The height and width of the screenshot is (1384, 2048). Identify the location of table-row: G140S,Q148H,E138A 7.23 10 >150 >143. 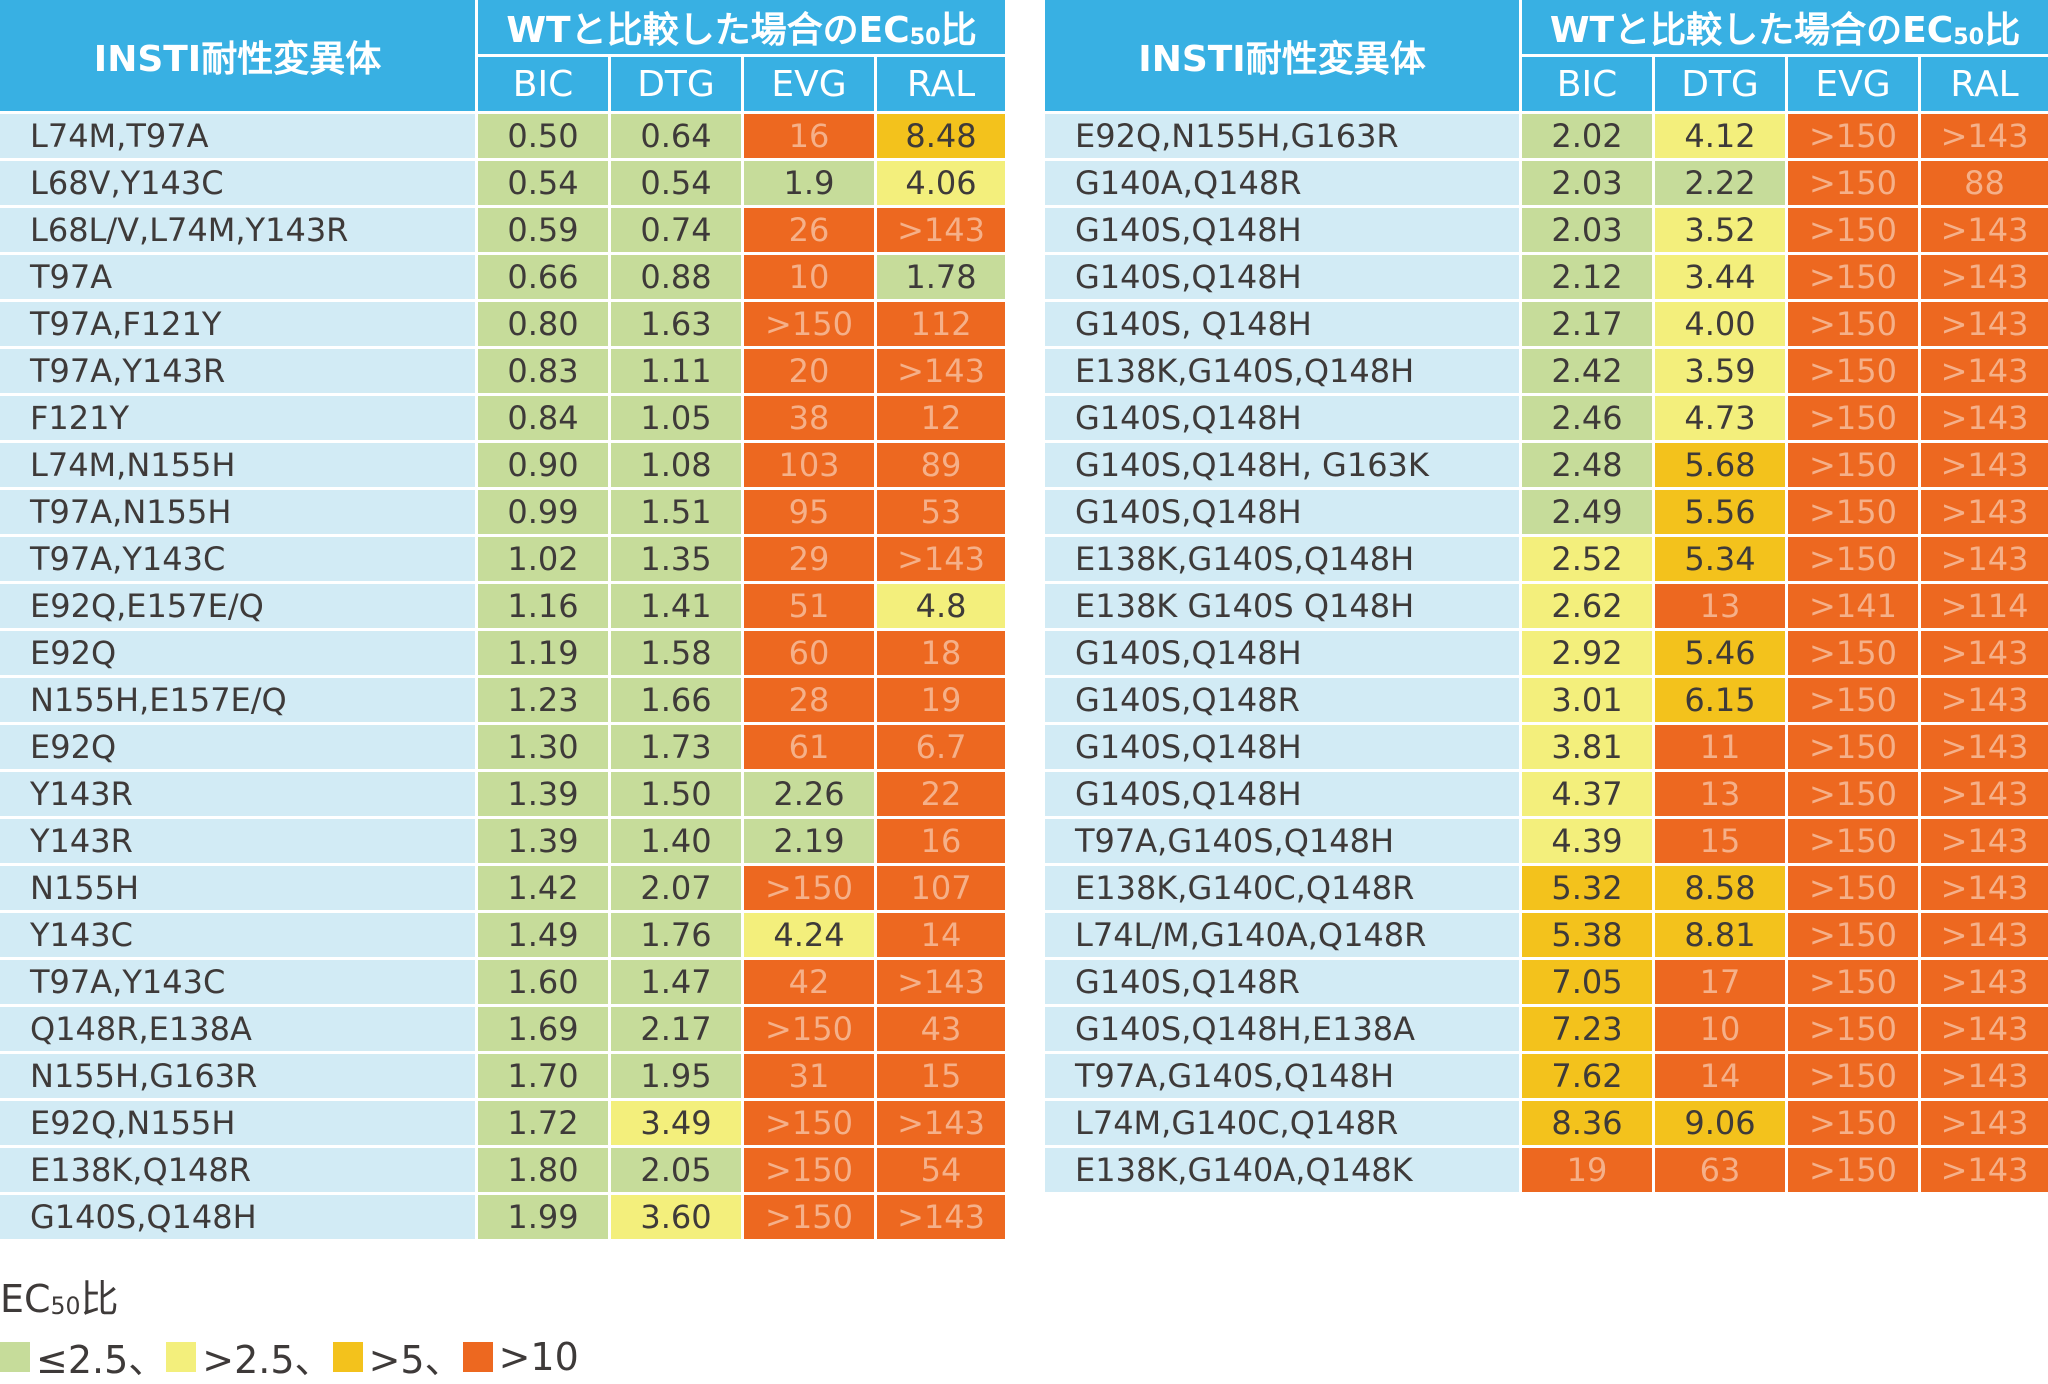
(1546, 1030).